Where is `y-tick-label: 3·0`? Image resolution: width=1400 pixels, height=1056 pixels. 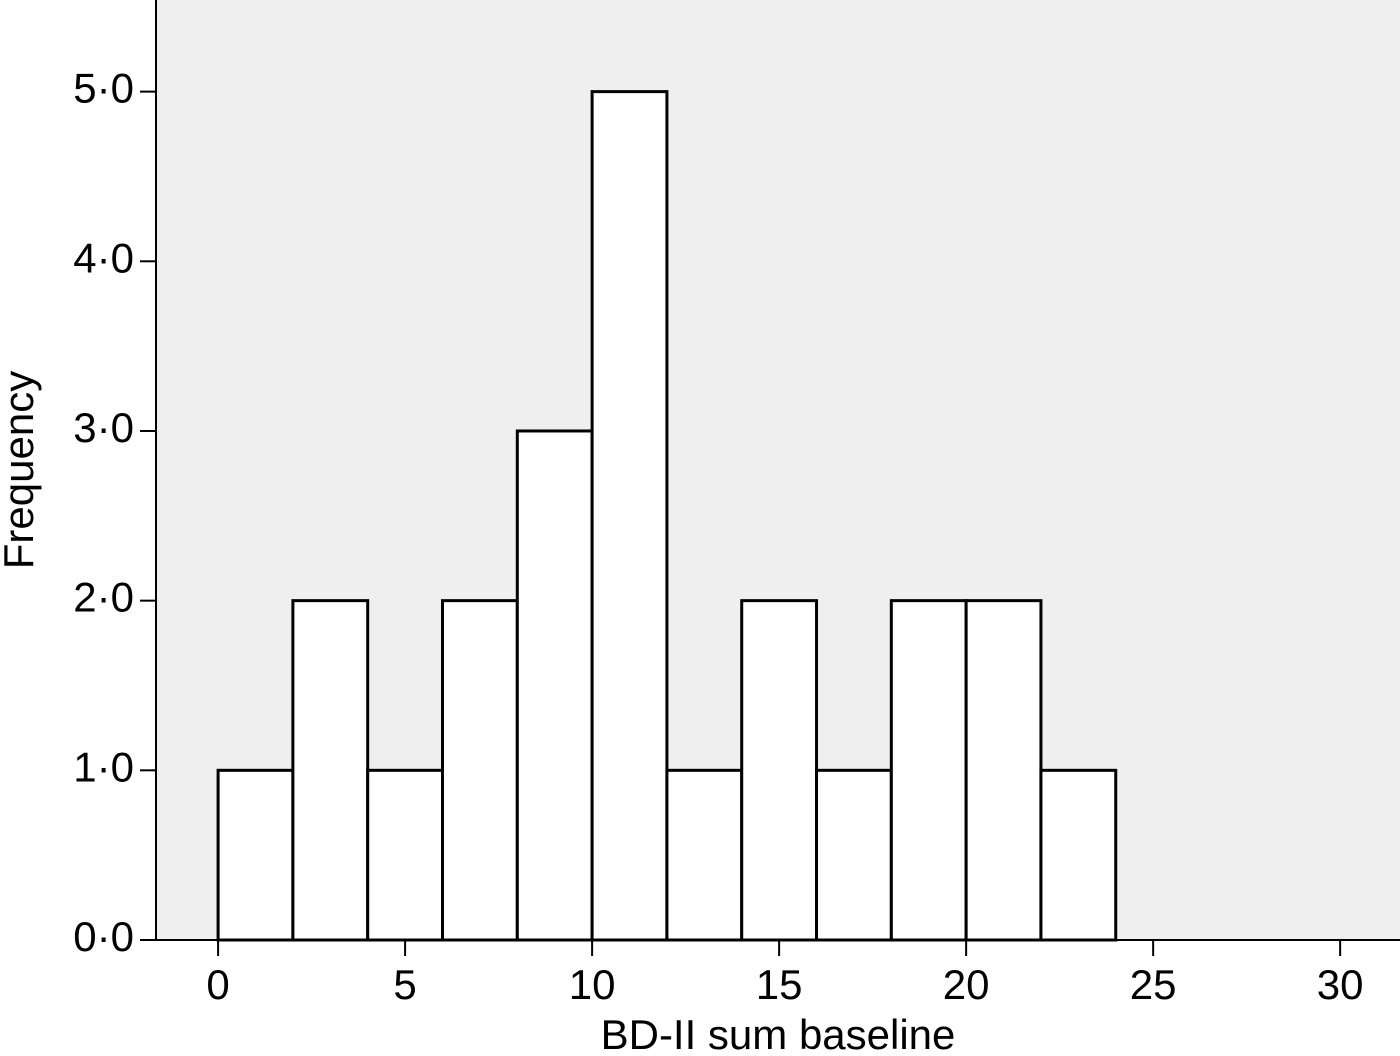 y-tick-label: 3·0 is located at coordinates (103, 427).